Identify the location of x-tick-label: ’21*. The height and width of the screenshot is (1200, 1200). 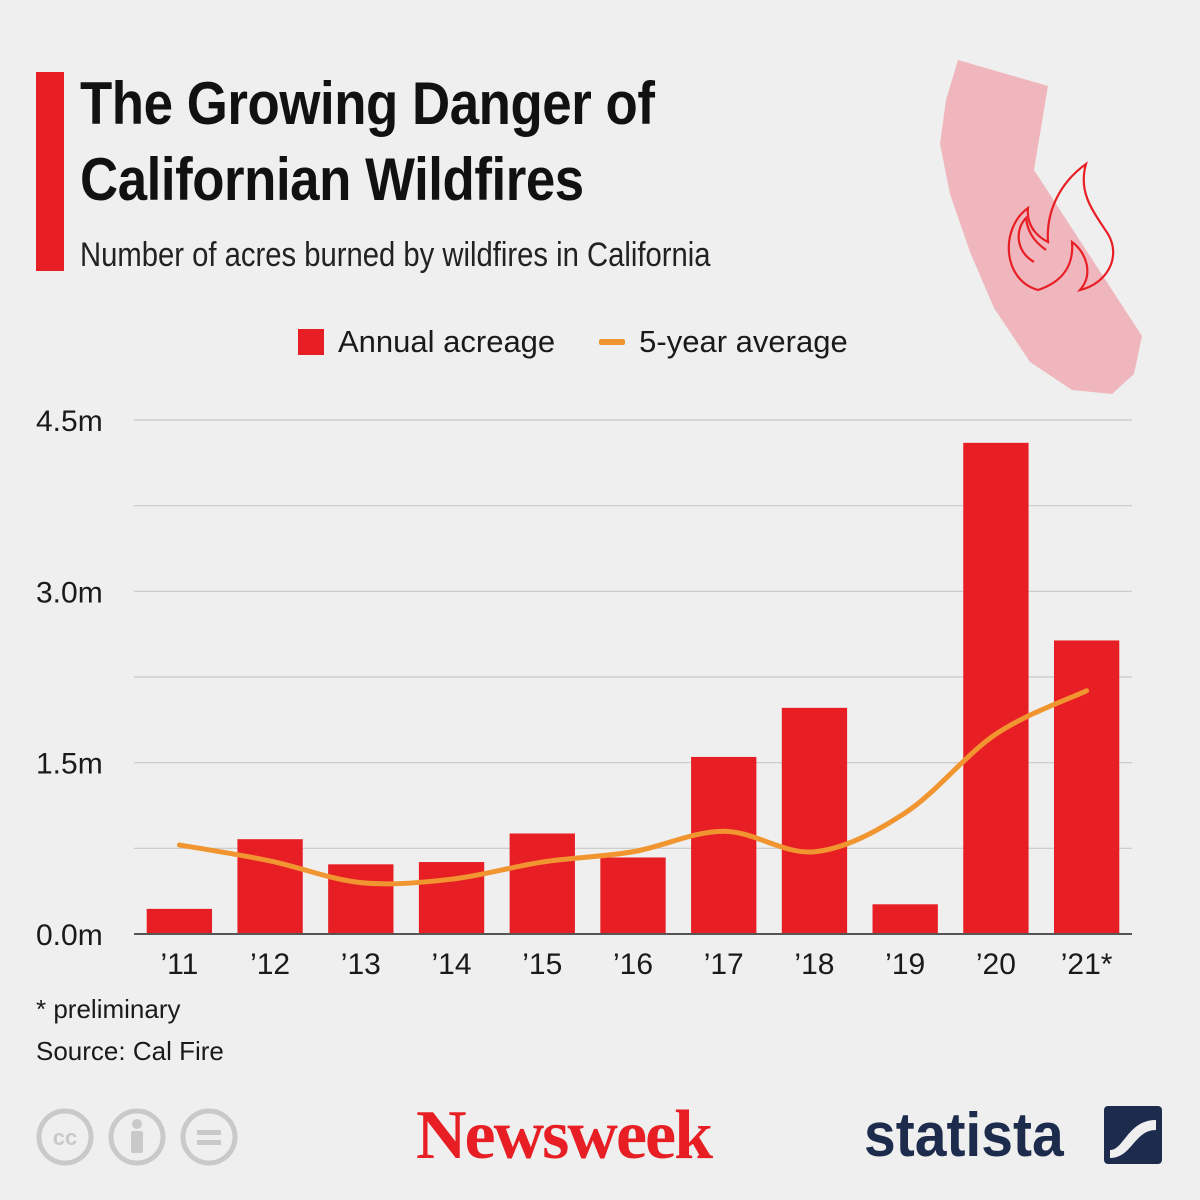
(1087, 964).